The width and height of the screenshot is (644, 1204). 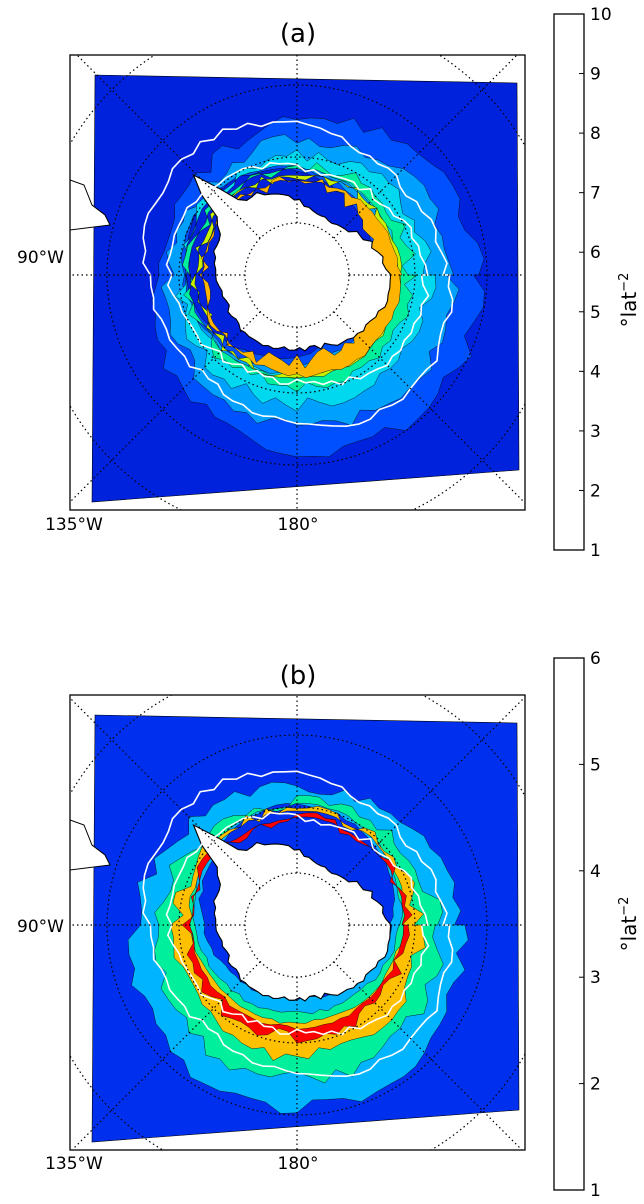 What do you see at coordinates (595, 194) in the screenshot?
I see `colorbar-tick-label: 7` at bounding box center [595, 194].